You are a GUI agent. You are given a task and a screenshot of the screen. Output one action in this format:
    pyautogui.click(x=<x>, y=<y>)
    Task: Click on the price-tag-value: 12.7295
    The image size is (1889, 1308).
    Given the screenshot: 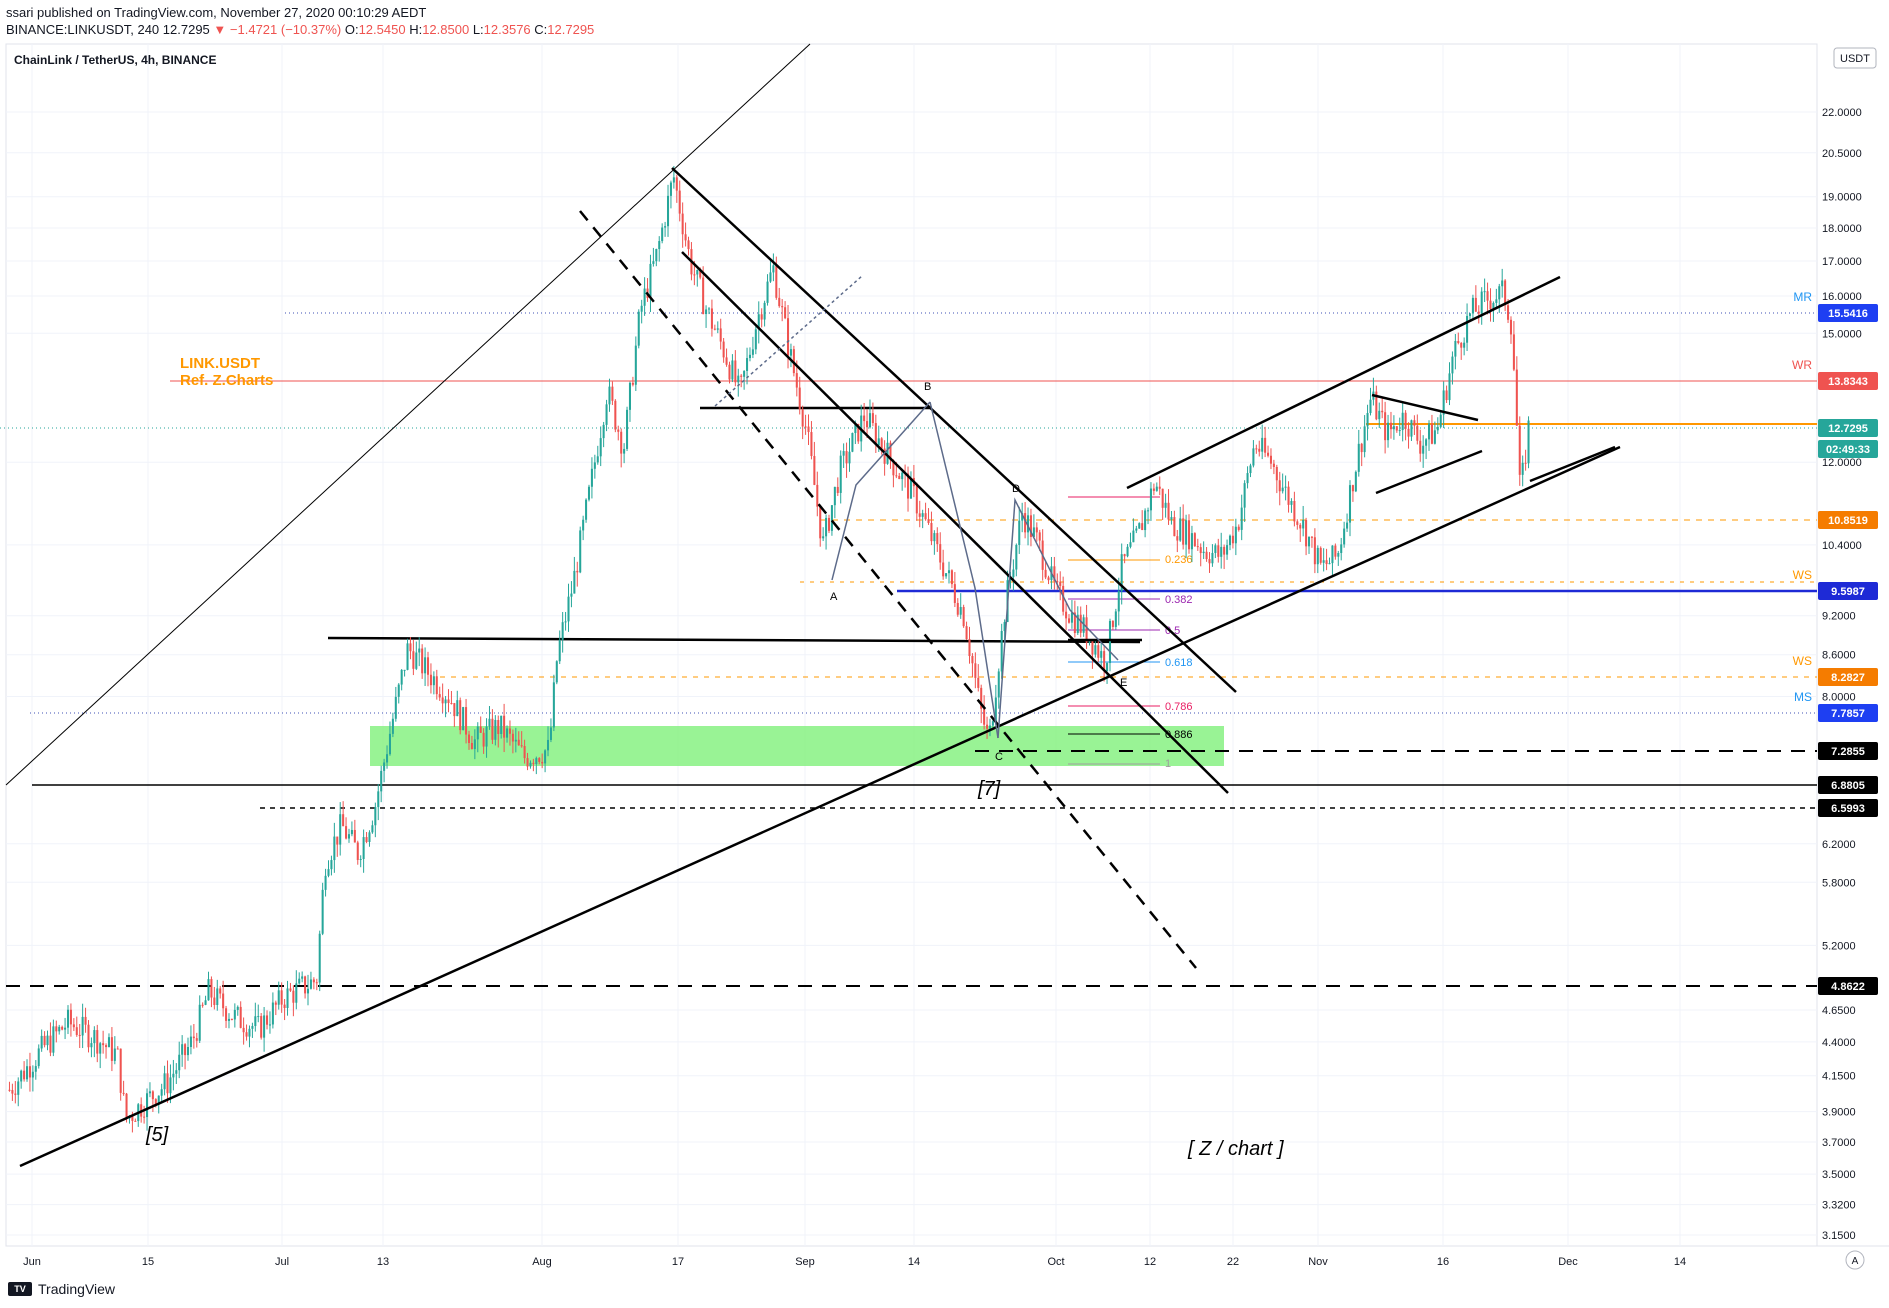 What is the action you would take?
    pyautogui.click(x=1848, y=429)
    